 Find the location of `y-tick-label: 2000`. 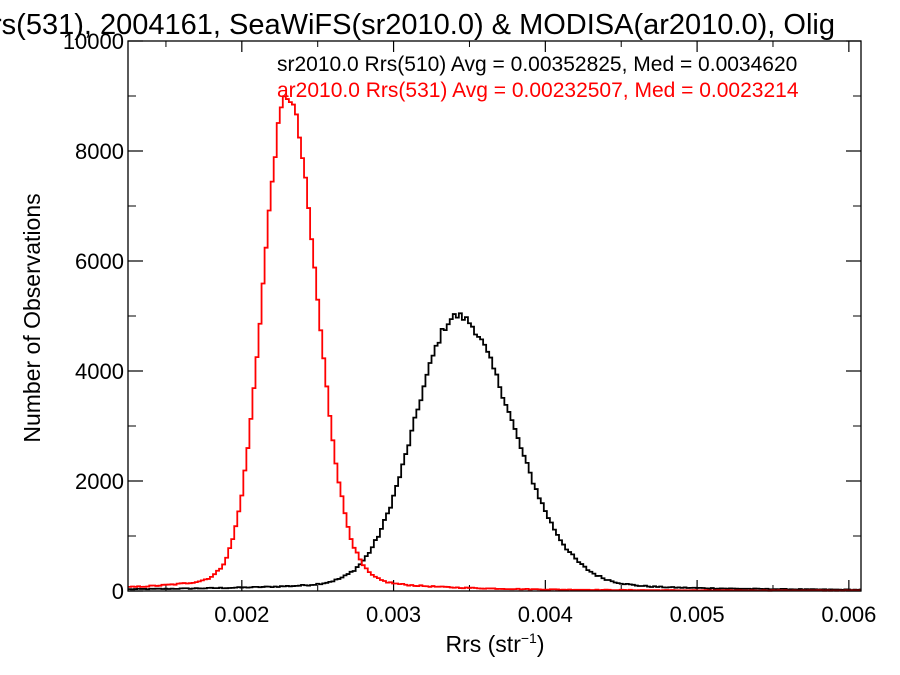

y-tick-label: 2000 is located at coordinates (99, 481).